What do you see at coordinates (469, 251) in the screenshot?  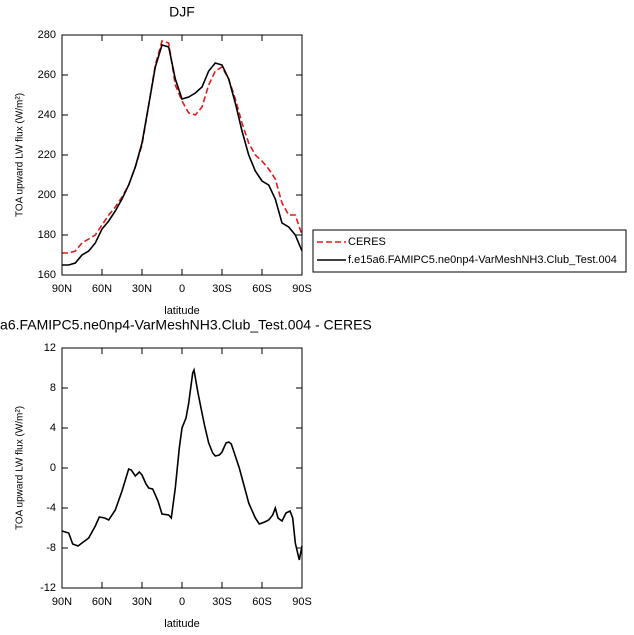 I see `legend-box` at bounding box center [469, 251].